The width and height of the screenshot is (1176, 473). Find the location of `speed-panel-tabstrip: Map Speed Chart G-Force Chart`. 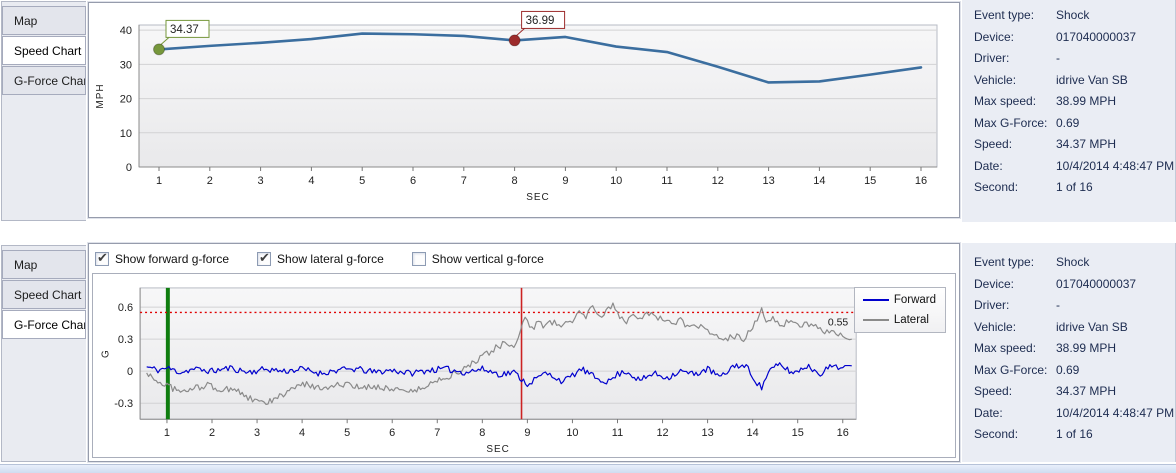

speed-panel-tabstrip: Map Speed Chart G-Force Chart is located at coordinates (43, 111).